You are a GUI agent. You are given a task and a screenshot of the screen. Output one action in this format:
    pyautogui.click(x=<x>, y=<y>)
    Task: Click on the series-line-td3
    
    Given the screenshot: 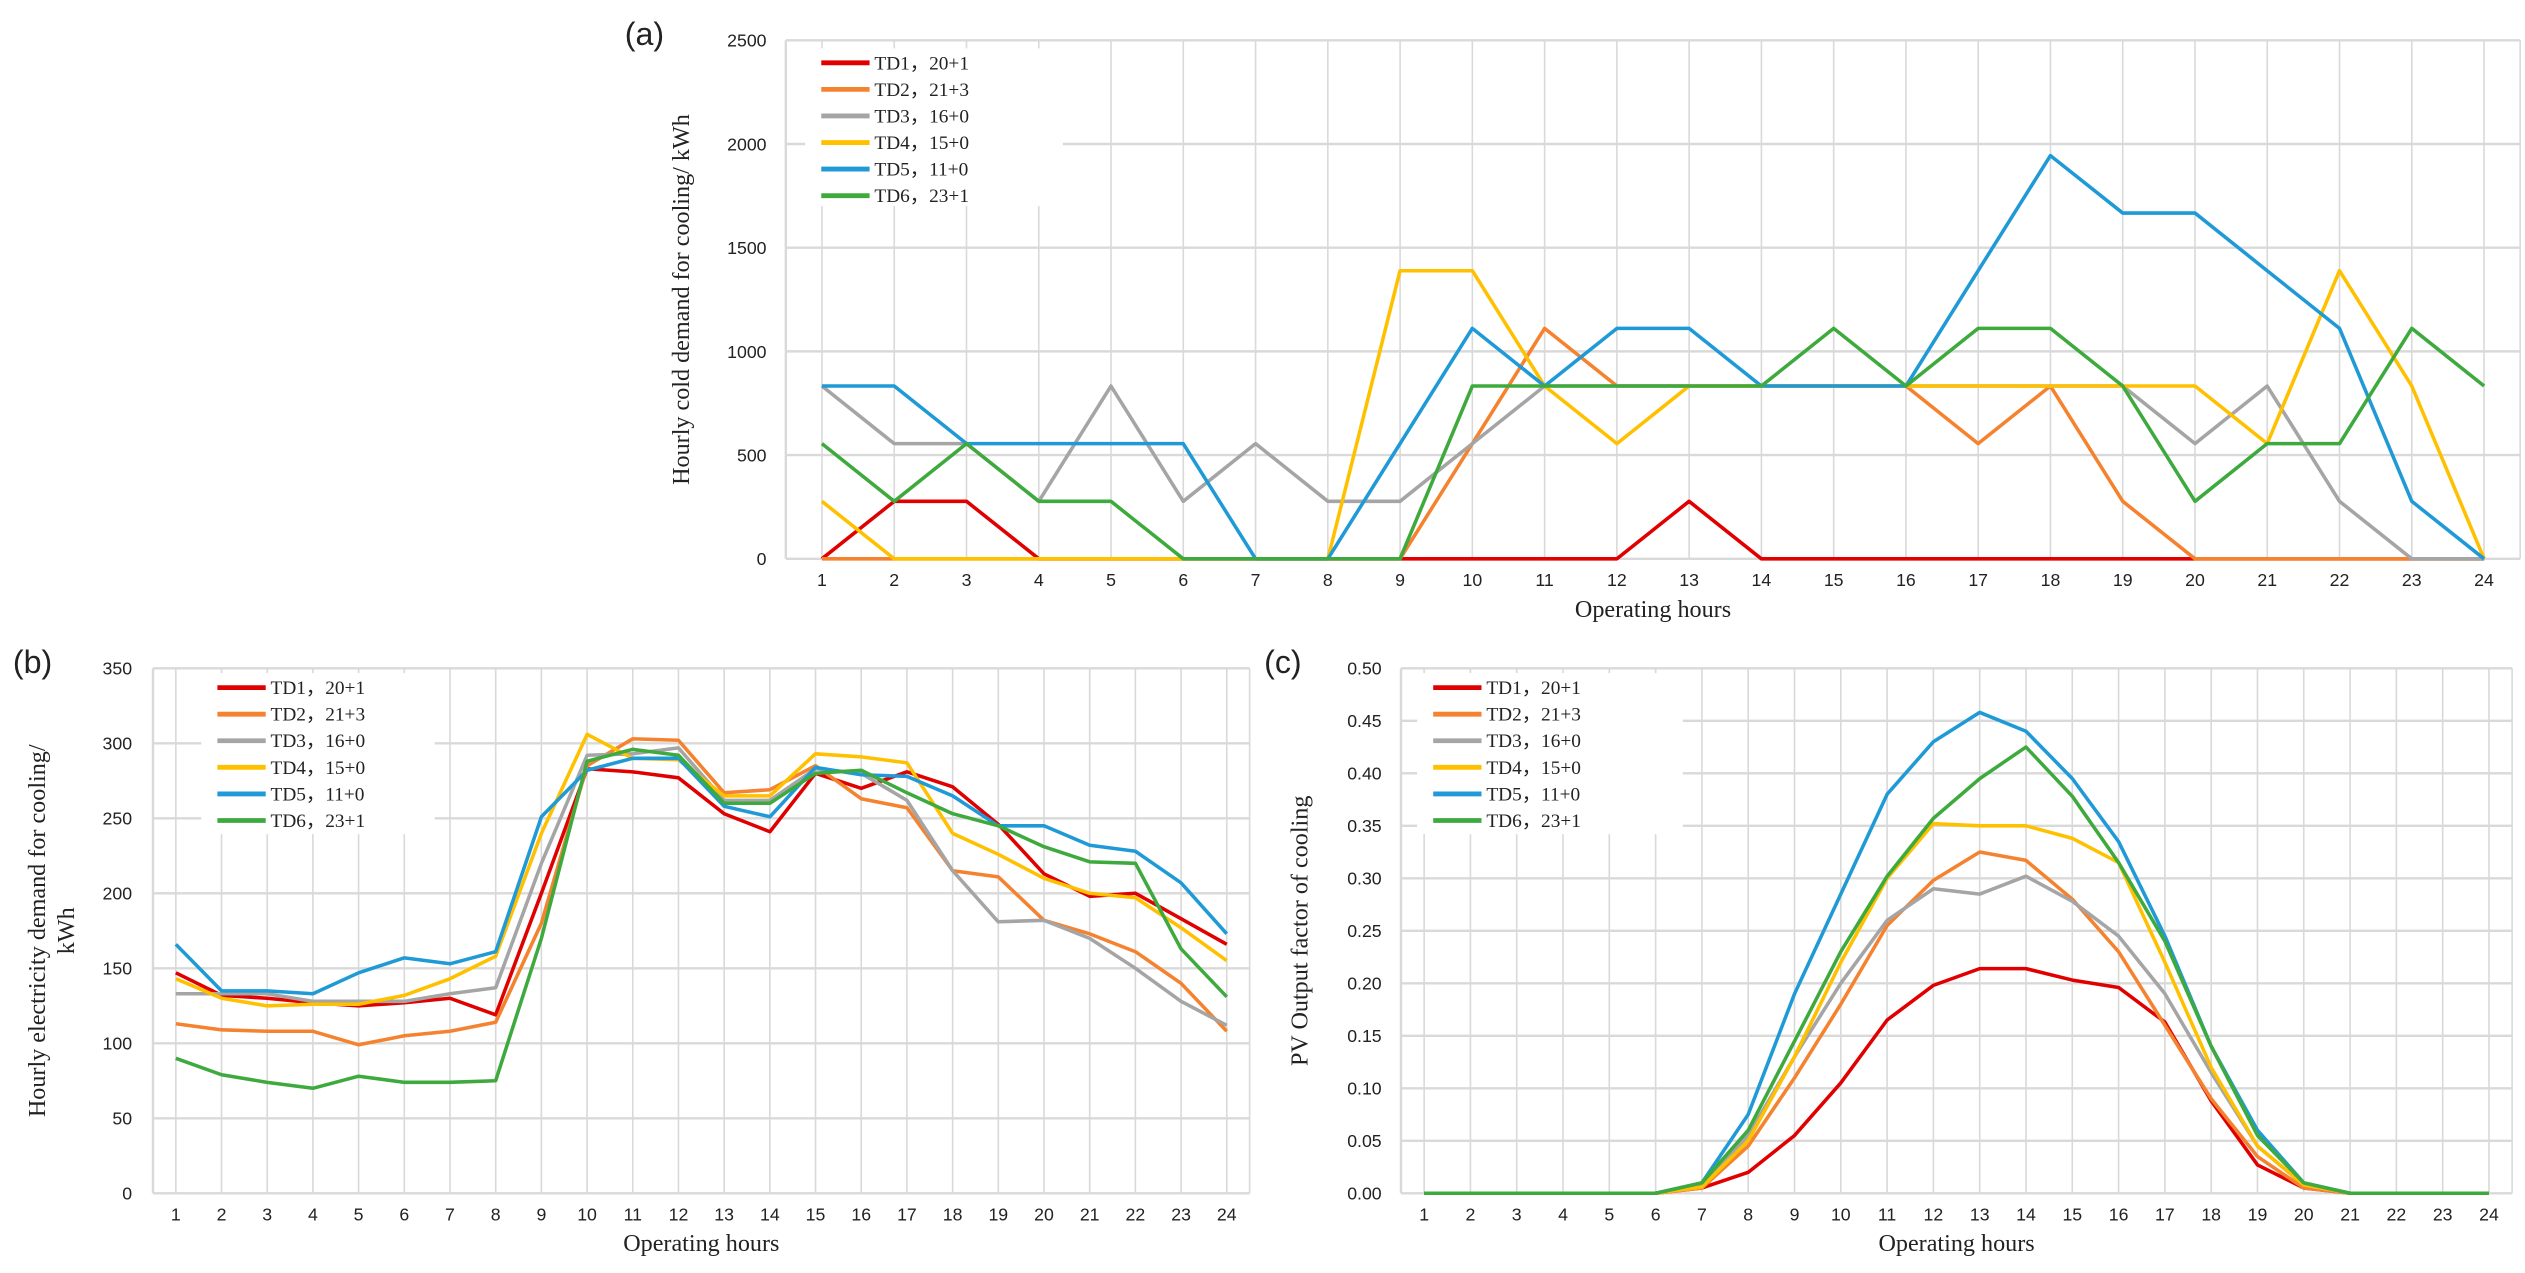 What is the action you would take?
    pyautogui.click(x=1652, y=472)
    